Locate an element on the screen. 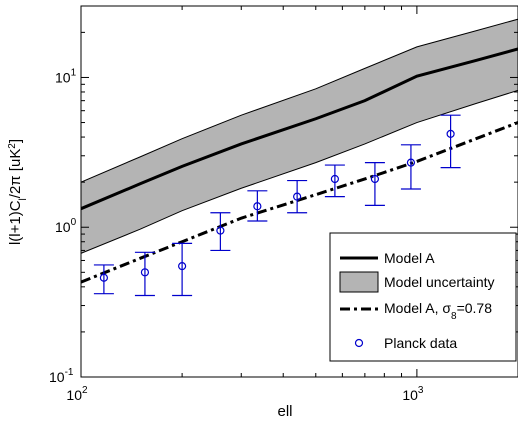 The width and height of the screenshot is (518, 422). x-tick-label: 10³ is located at coordinates (413, 394).